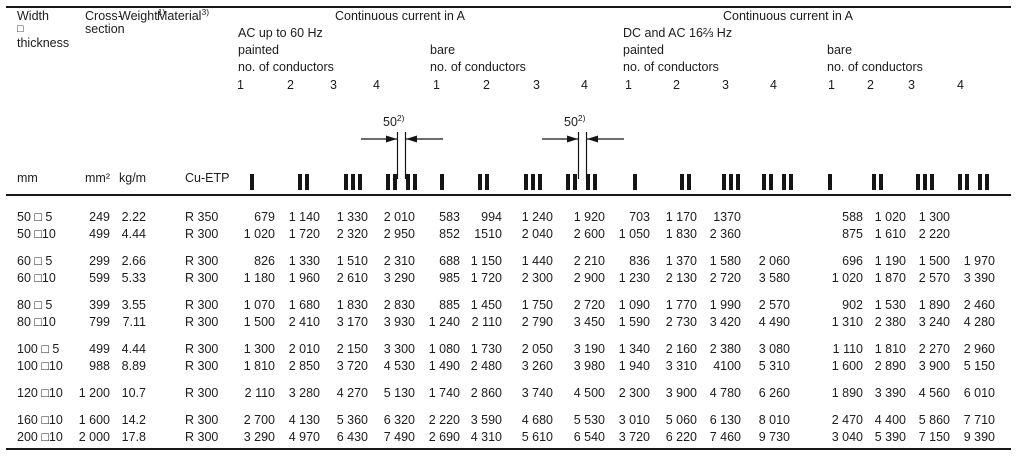 The image size is (1017, 458). I want to click on dc-bare-3-cell: 4 560, so click(934, 393).